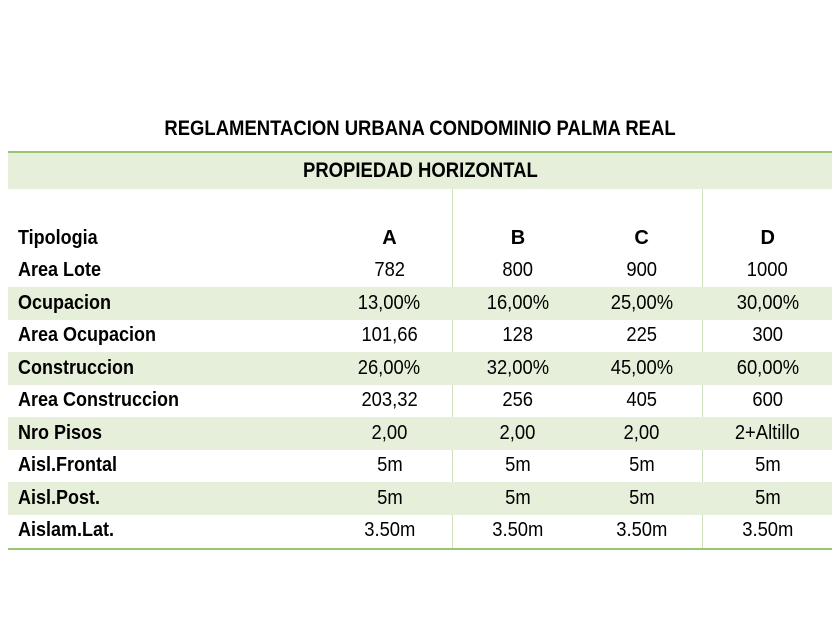 The width and height of the screenshot is (840, 630). What do you see at coordinates (165, 368) in the screenshot?
I see `row-label-cell: Construccion` at bounding box center [165, 368].